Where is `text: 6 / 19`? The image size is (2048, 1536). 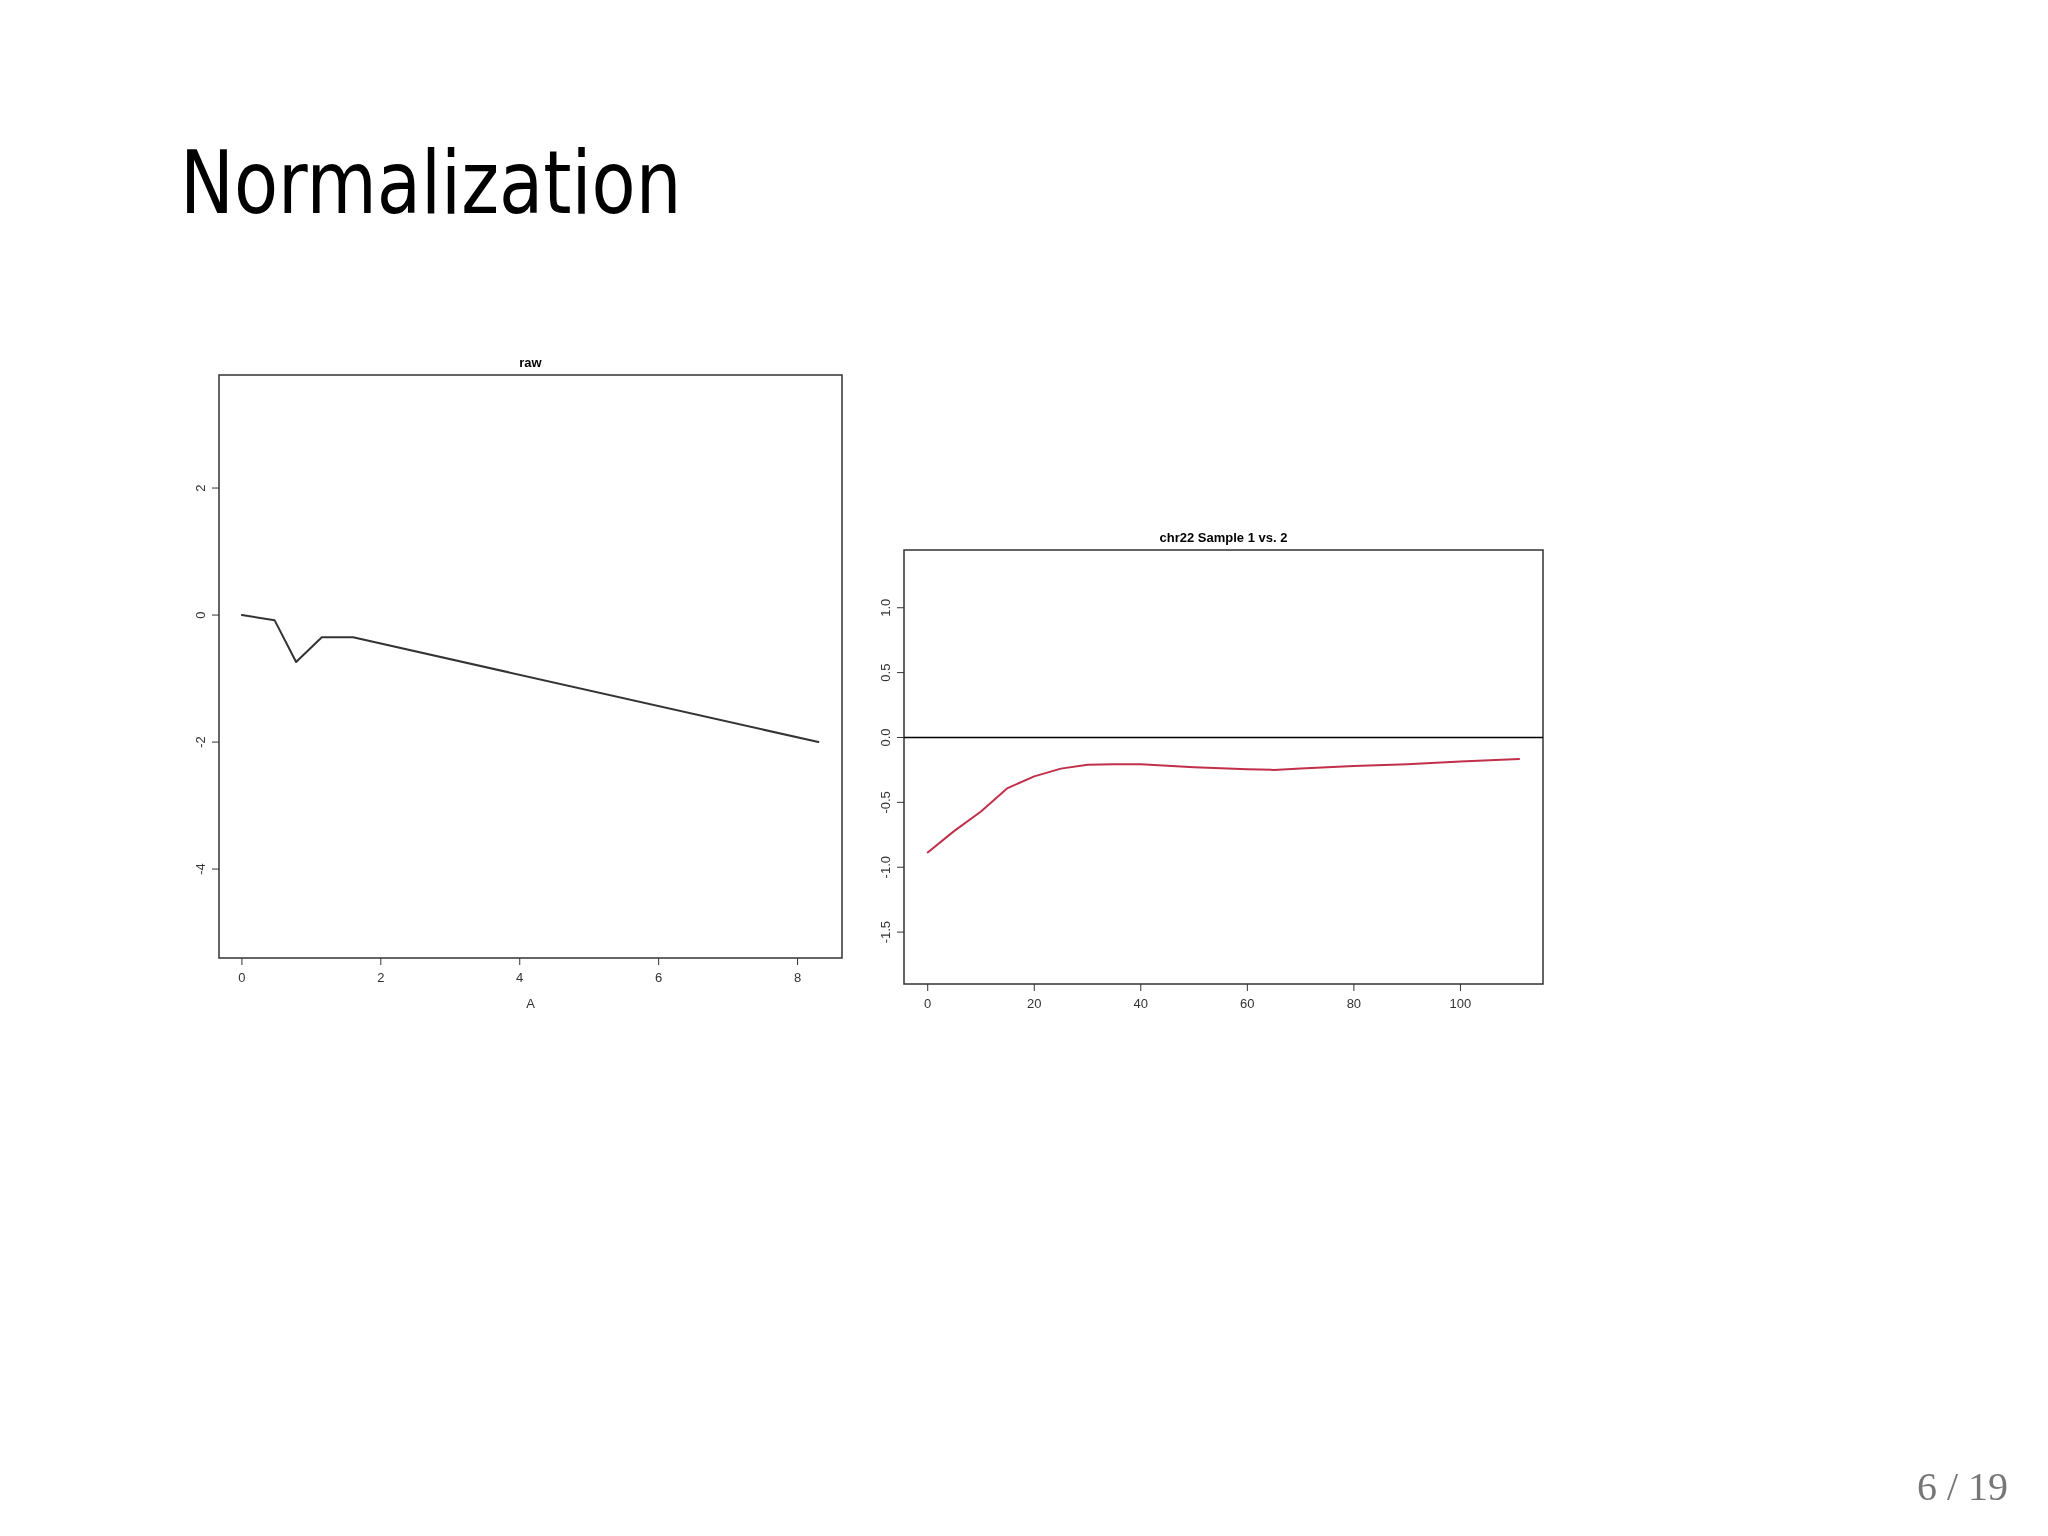 text: 6 / 19 is located at coordinates (1962, 1486).